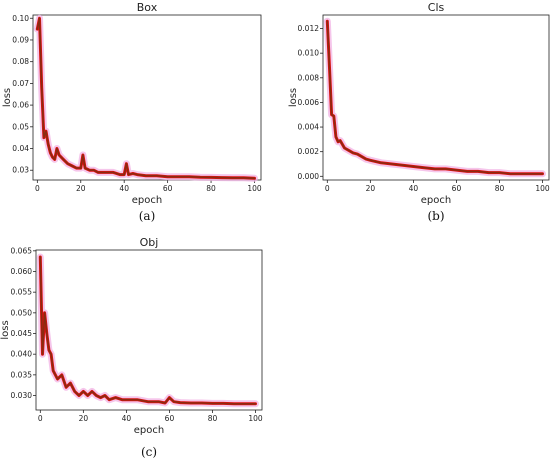  Describe the element at coordinates (20, 61) in the screenshot. I see `y-tick-label: 0.08` at that location.